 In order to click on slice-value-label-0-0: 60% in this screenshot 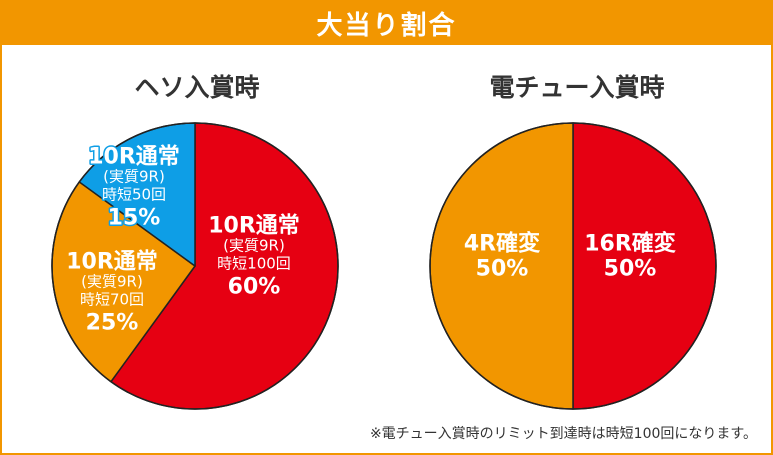, I will do `click(254, 287)`.